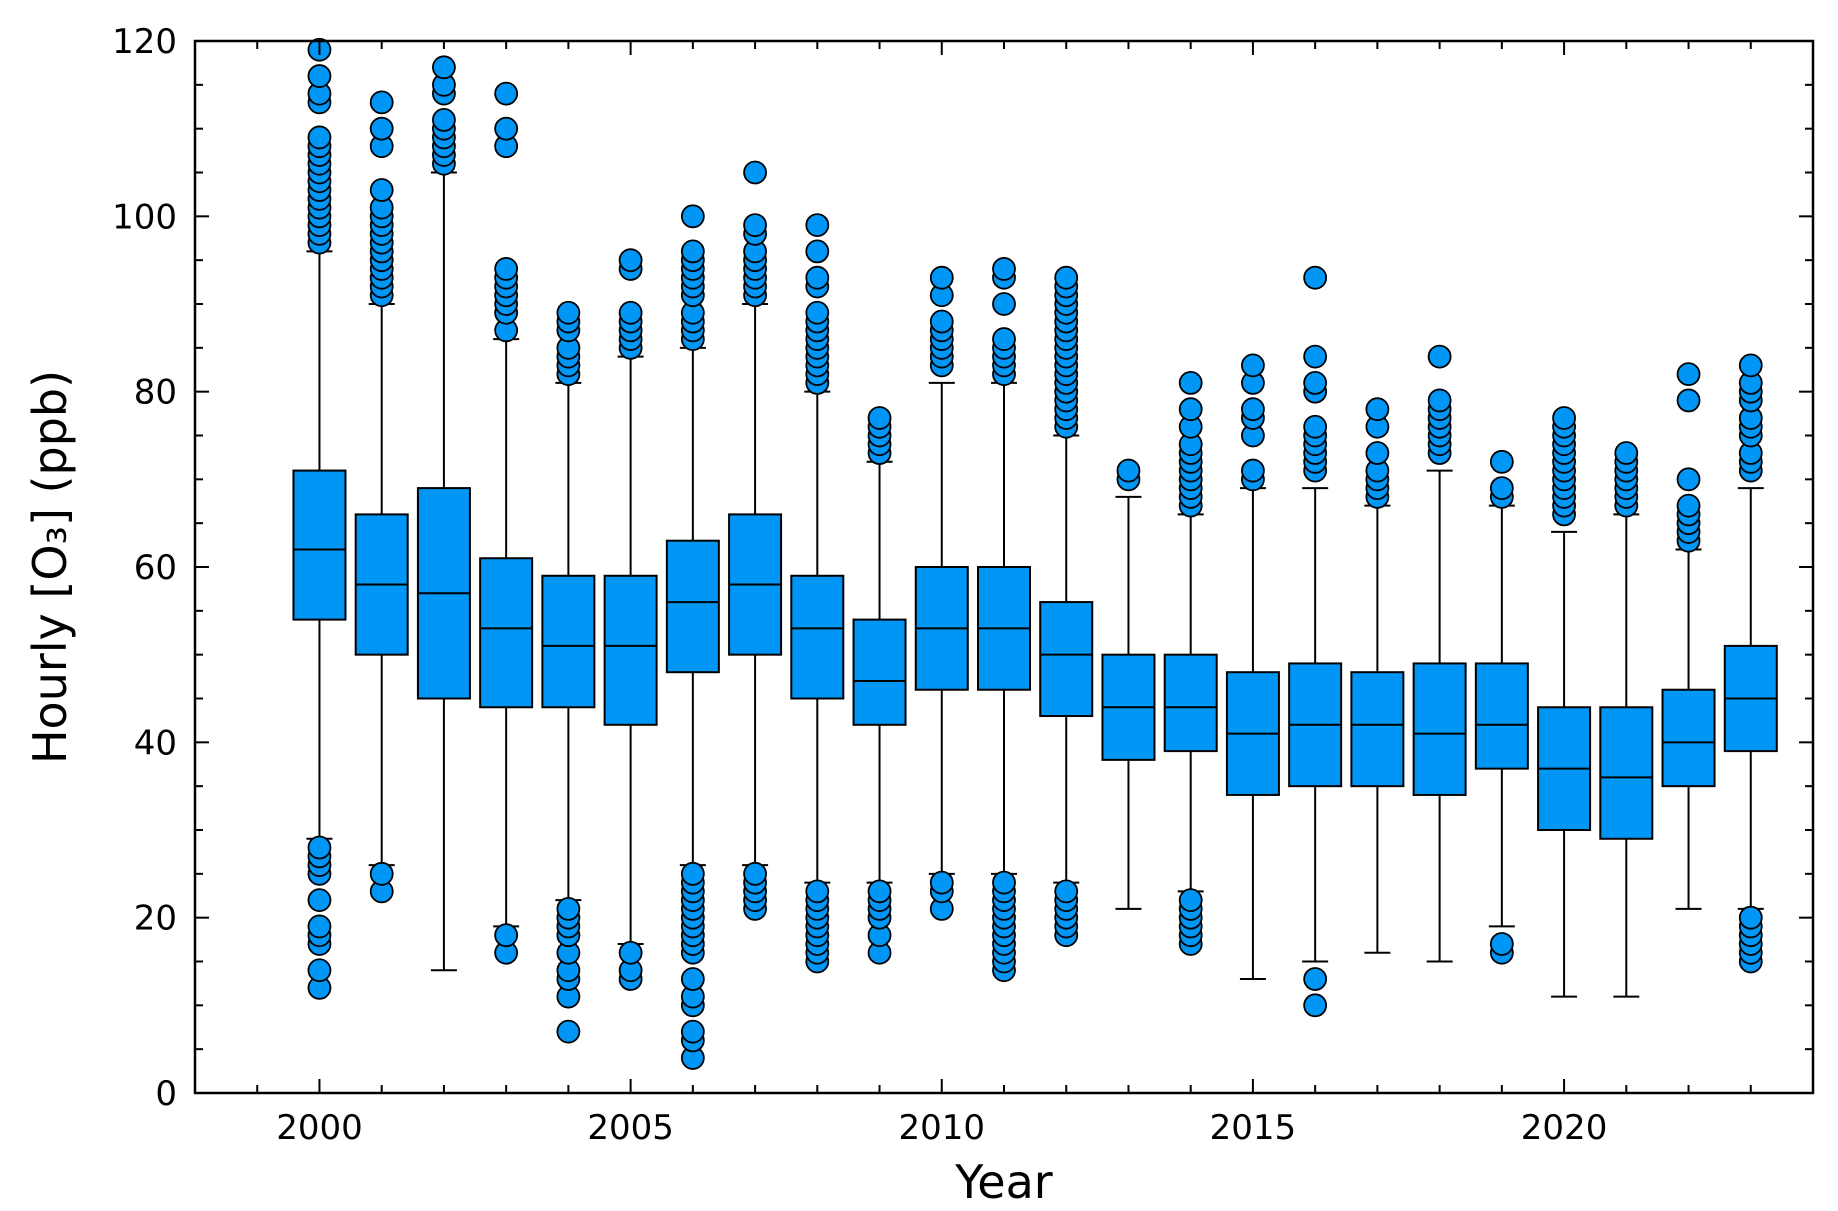  I want to click on y-axis-title: Hourly [O₃] (ppb), so click(50, 567).